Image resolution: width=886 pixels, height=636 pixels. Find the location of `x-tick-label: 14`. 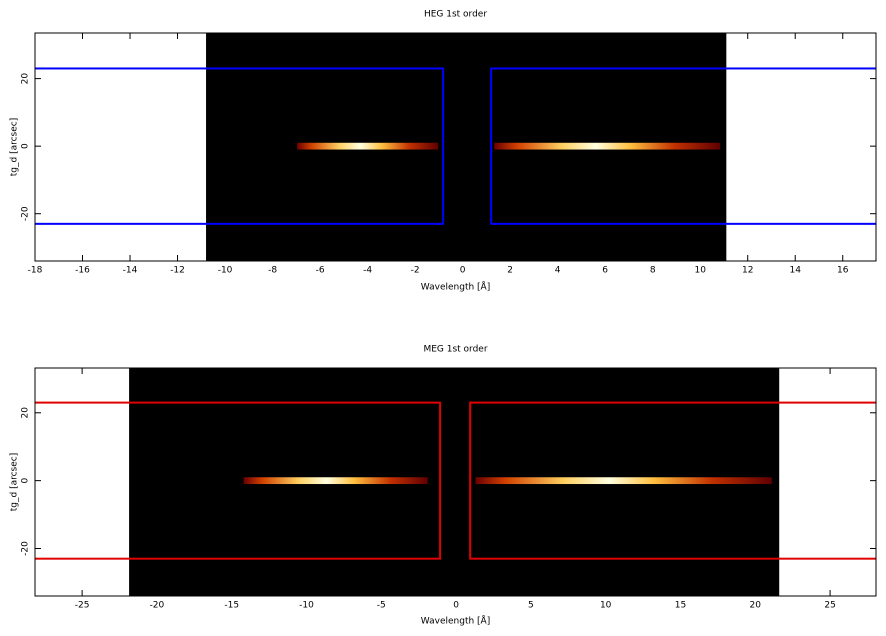

x-tick-label: 14 is located at coordinates (795, 271).